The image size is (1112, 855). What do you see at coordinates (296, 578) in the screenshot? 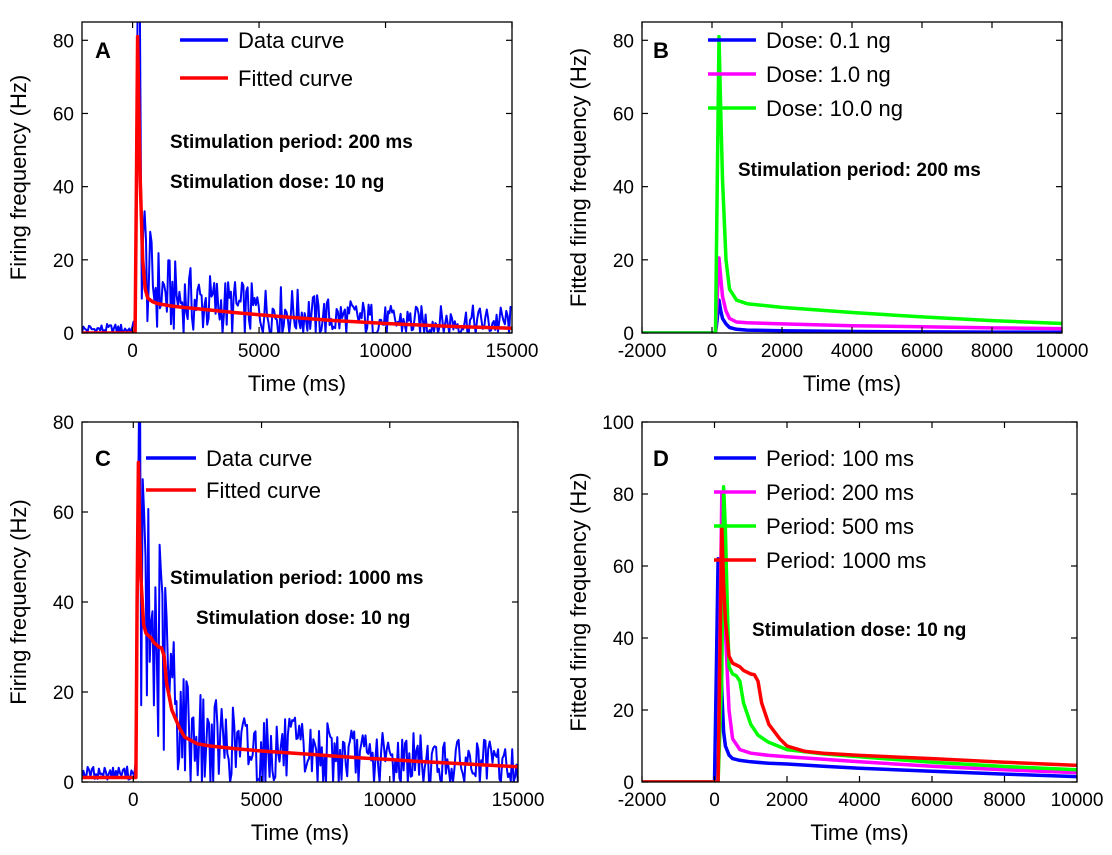
I see `annotation-text: Stimulation period: 1000 ms` at bounding box center [296, 578].